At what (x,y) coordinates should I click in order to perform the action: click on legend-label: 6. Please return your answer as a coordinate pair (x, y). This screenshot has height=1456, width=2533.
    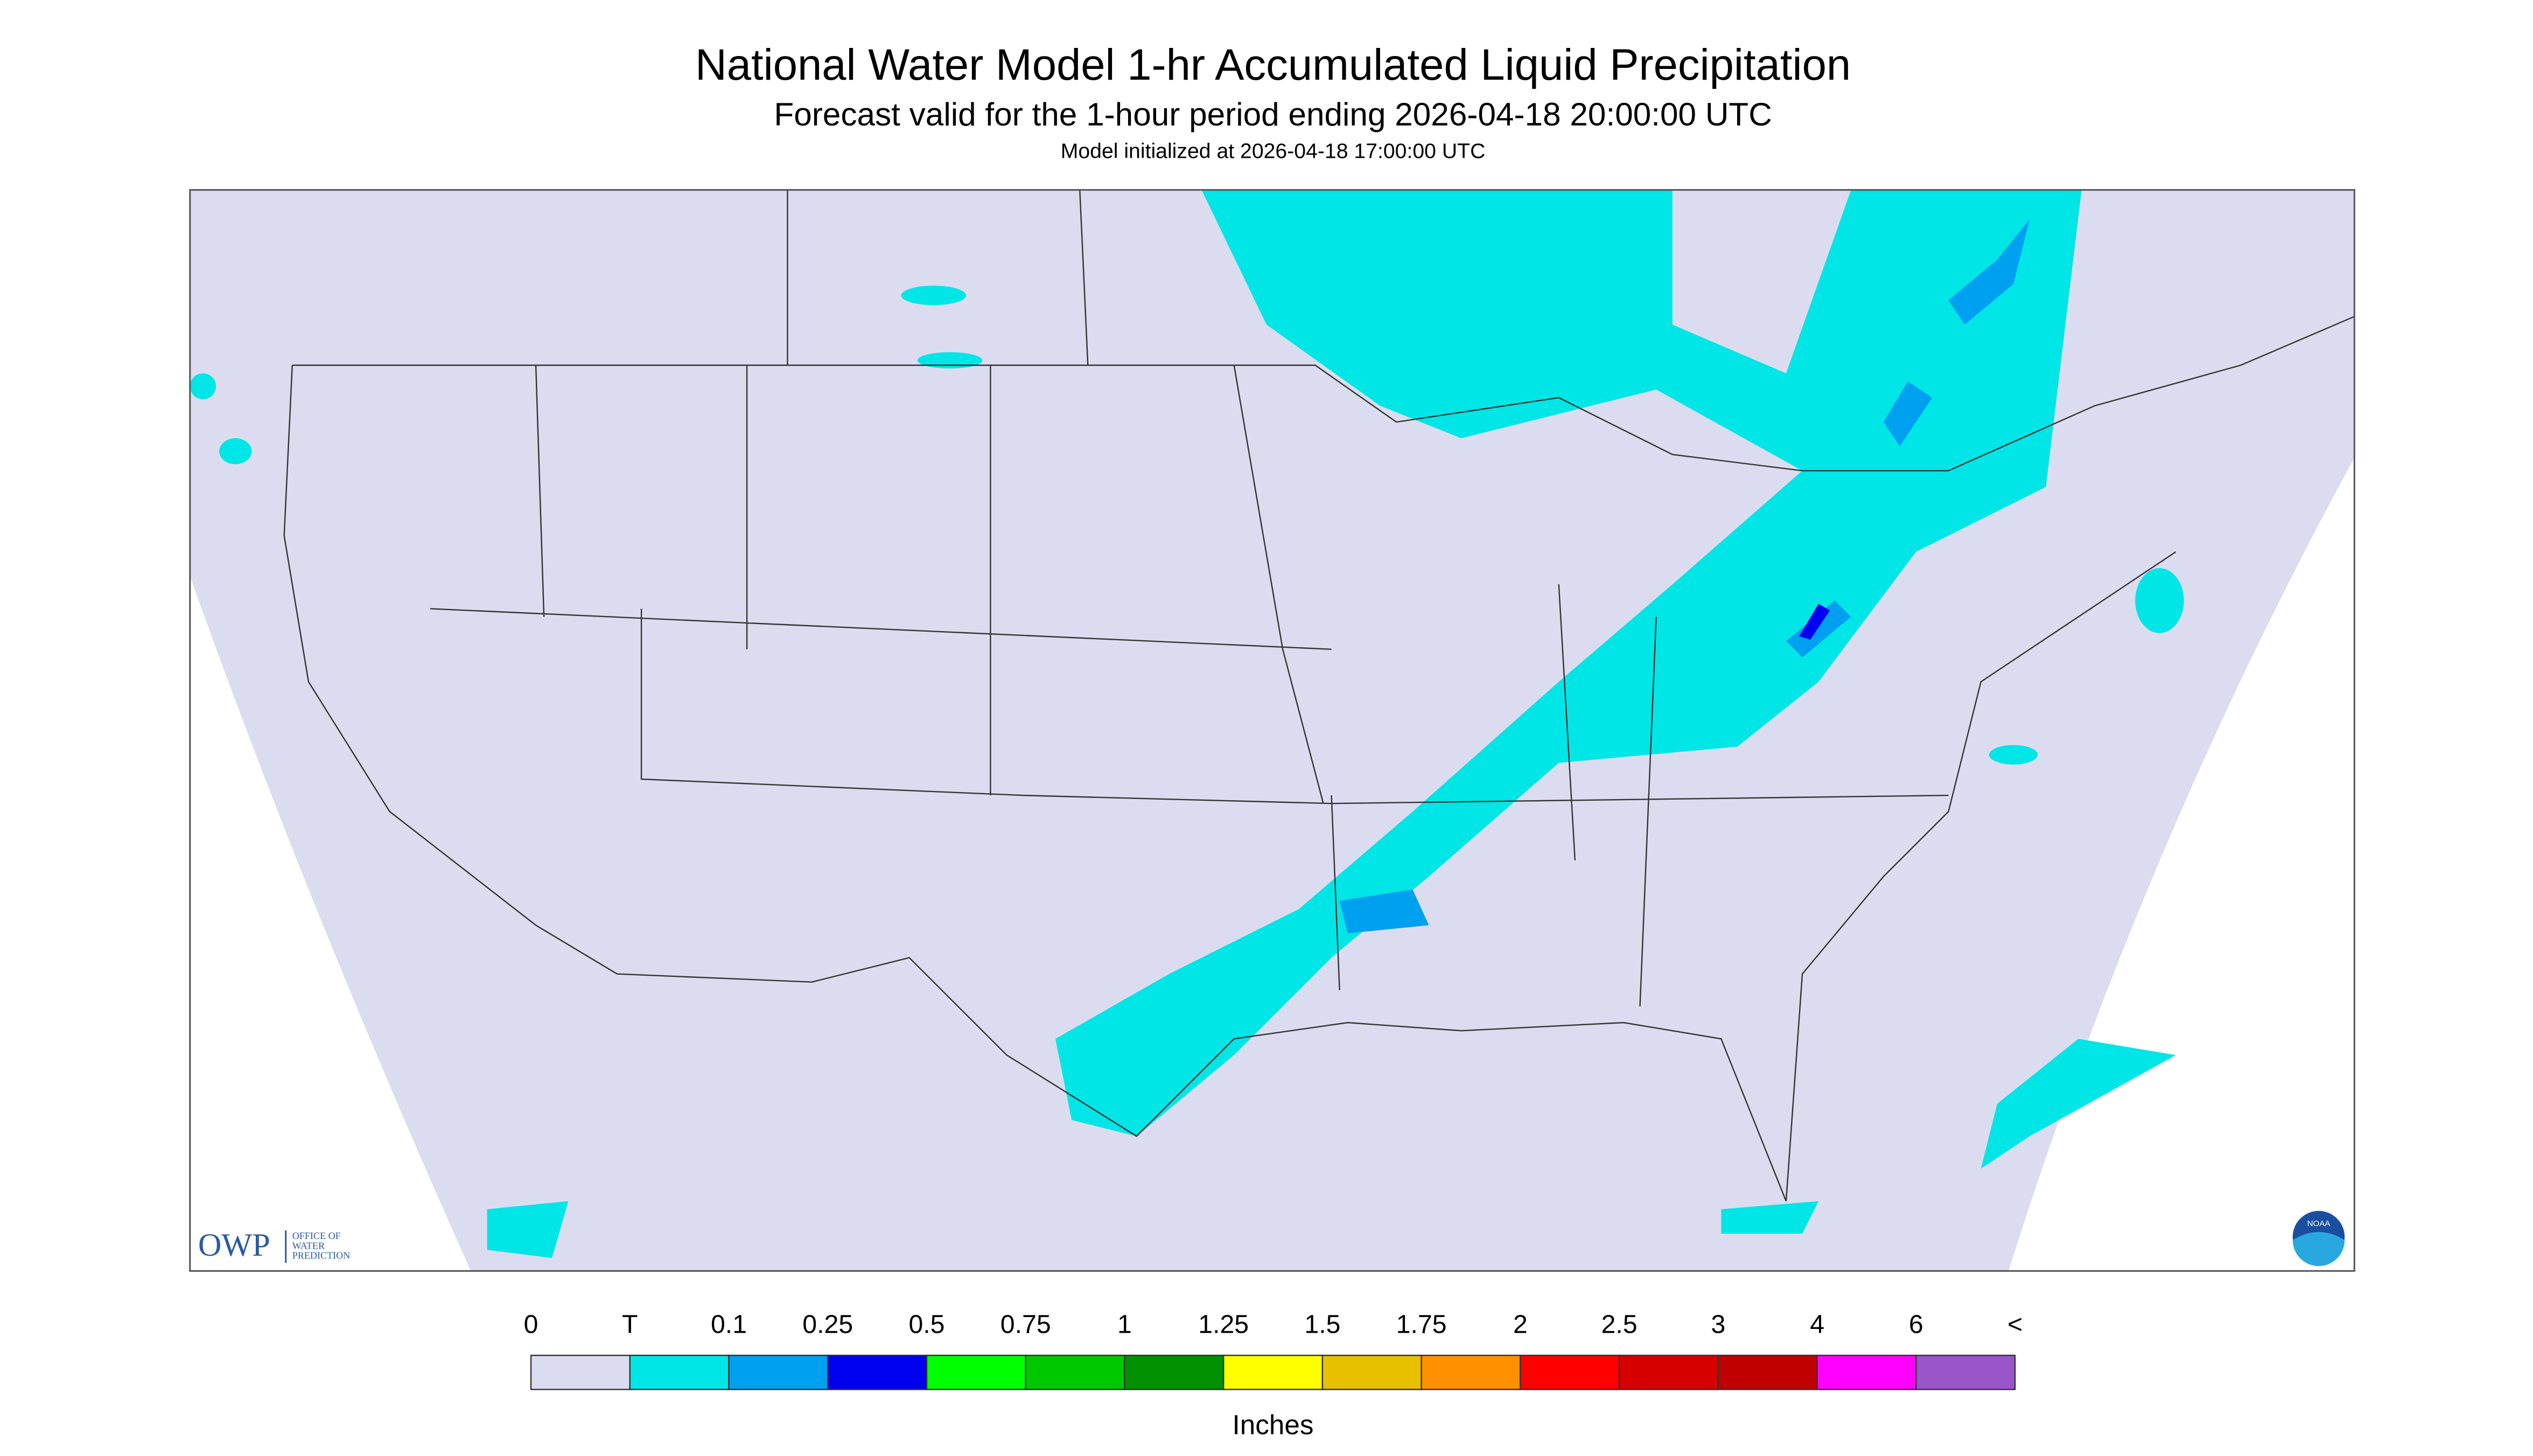
    Looking at the image, I should click on (1916, 1324).